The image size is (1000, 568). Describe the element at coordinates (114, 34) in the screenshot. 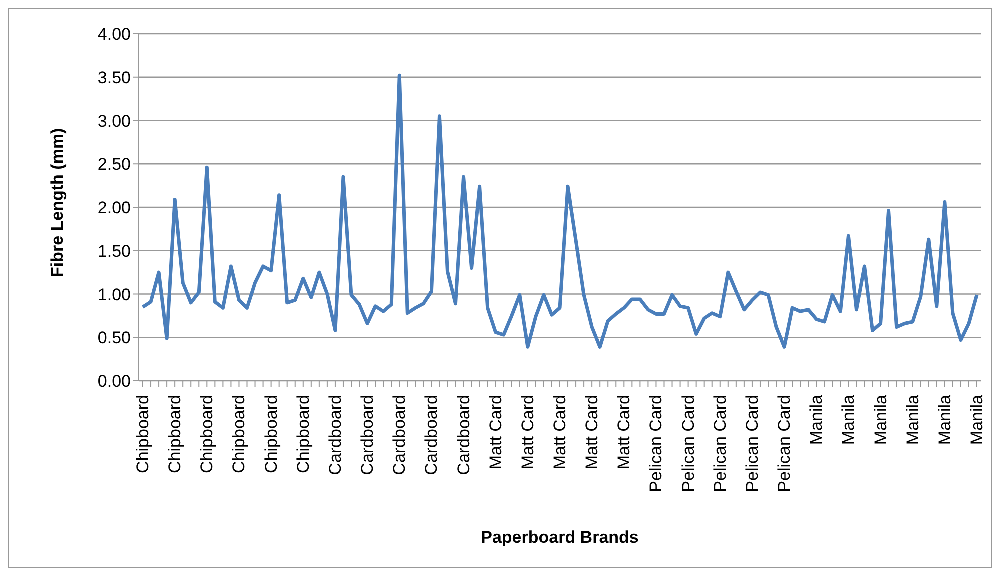

I see `y-tick-label: 4.00` at that location.